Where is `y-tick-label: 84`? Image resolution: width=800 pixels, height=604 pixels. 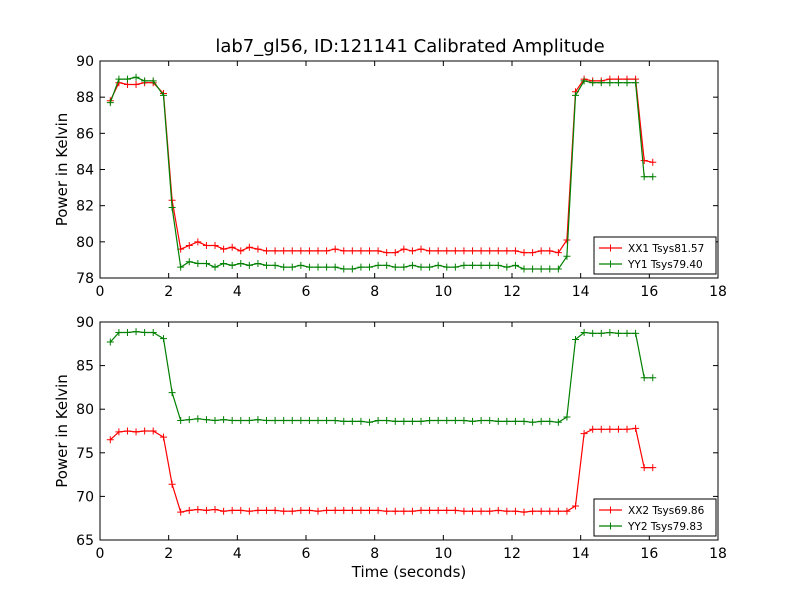 y-tick-label: 84 is located at coordinates (85, 171).